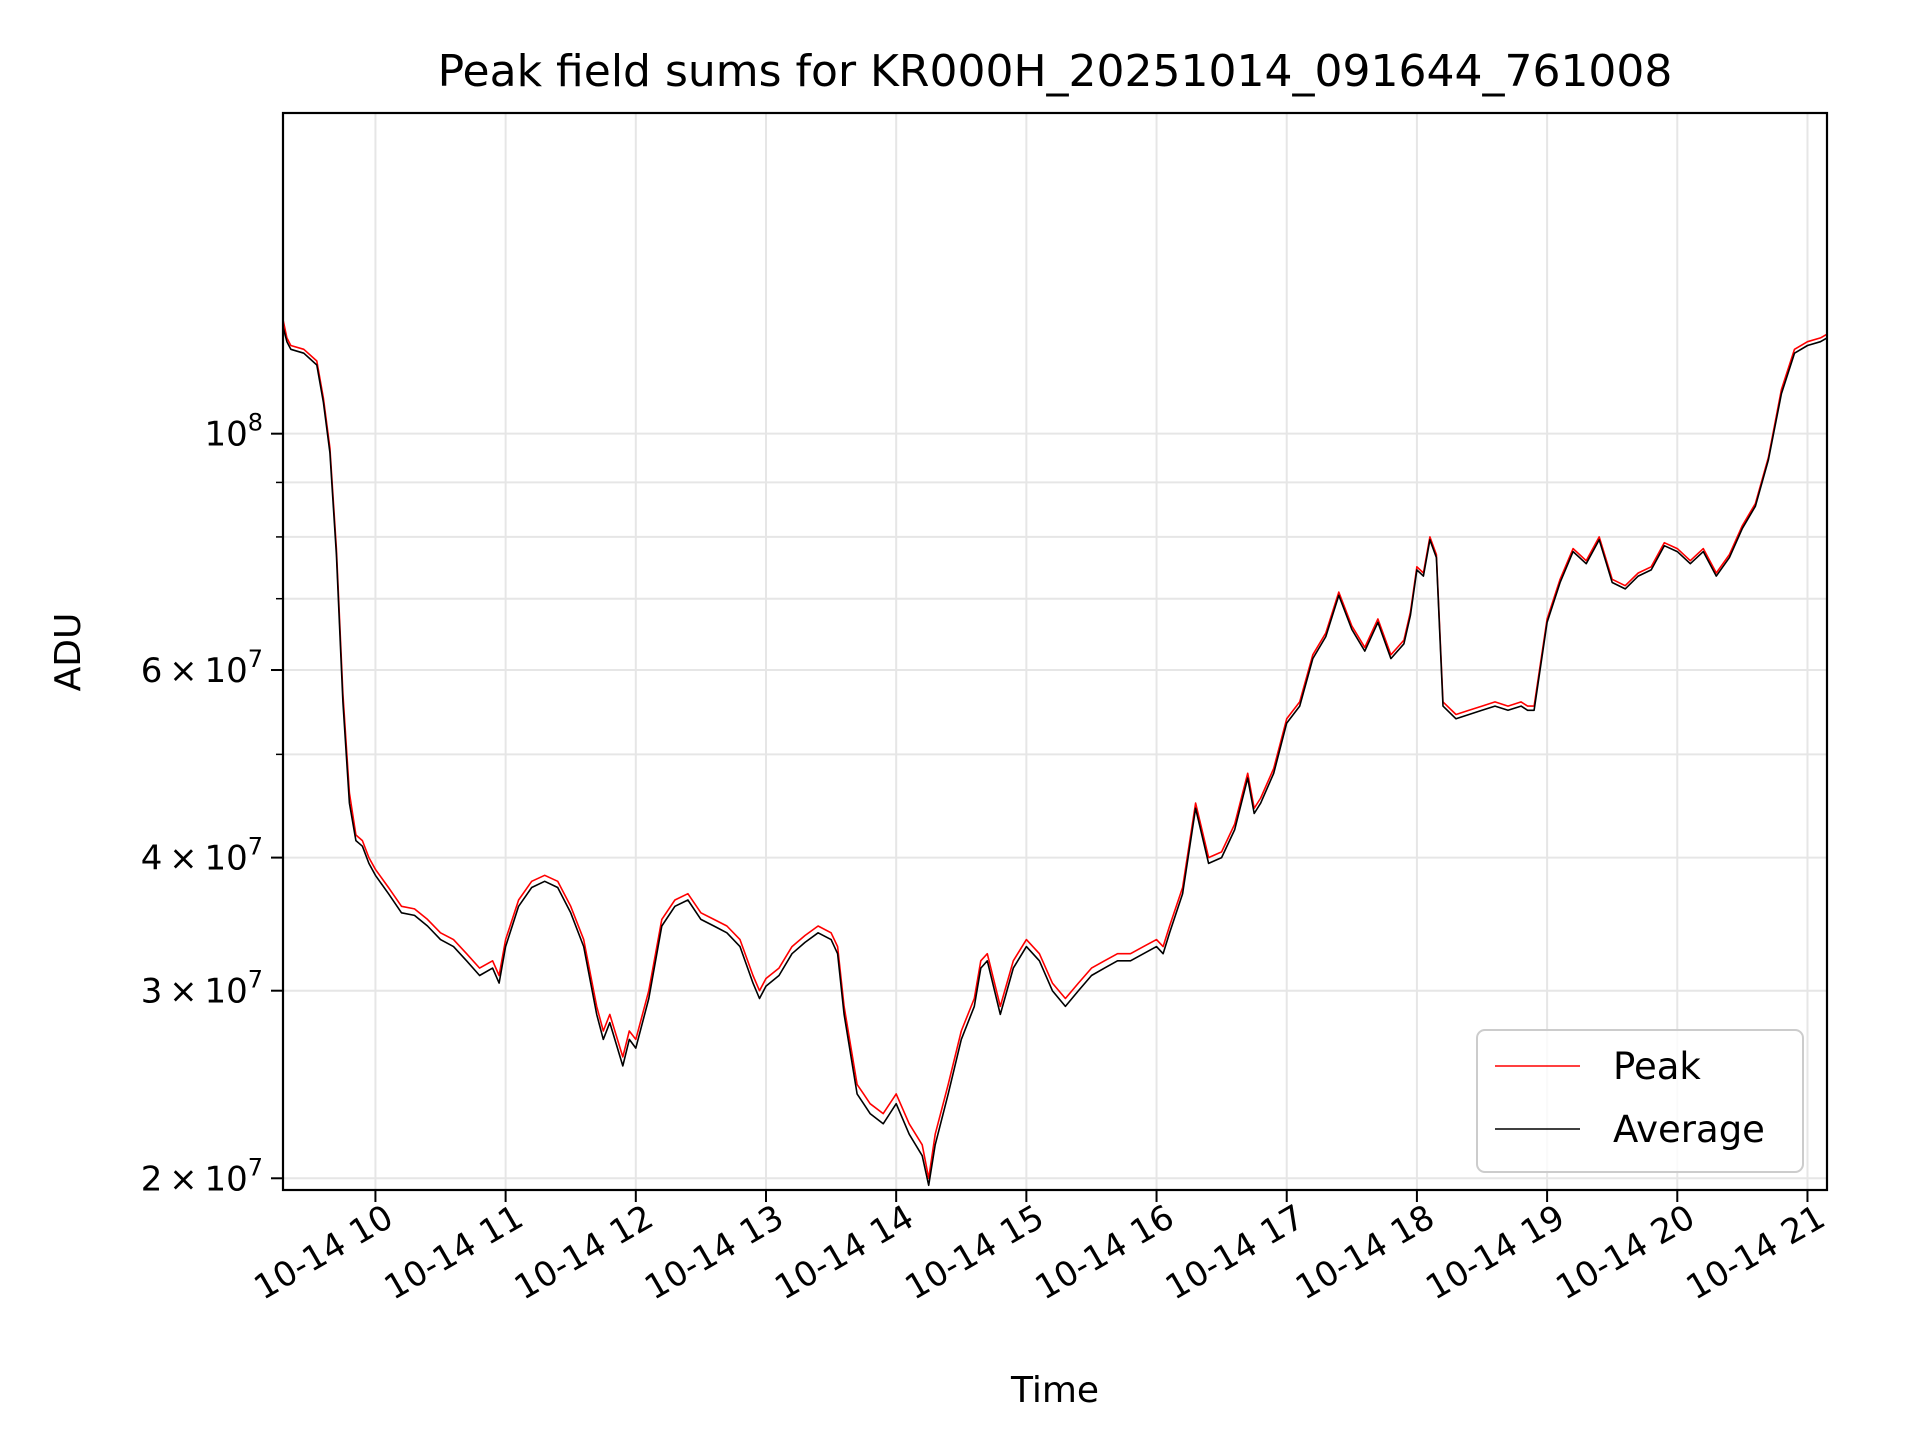 Image resolution: width=1920 pixels, height=1440 pixels. What do you see at coordinates (68, 652) in the screenshot?
I see `y-axis-label: ADU` at bounding box center [68, 652].